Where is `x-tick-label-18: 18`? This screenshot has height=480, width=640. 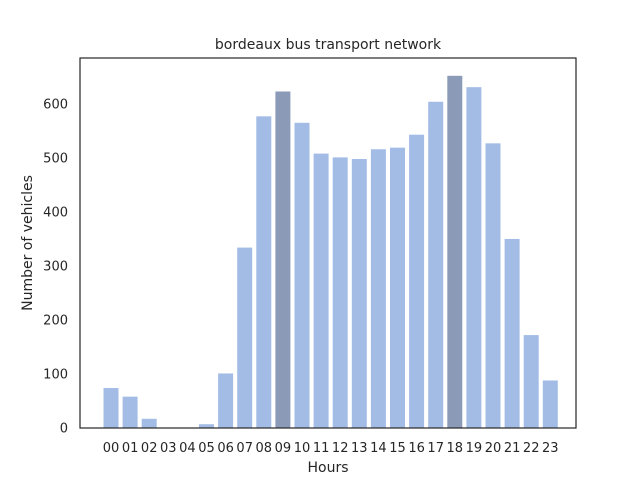
x-tick-label-18: 18 is located at coordinates (455, 448).